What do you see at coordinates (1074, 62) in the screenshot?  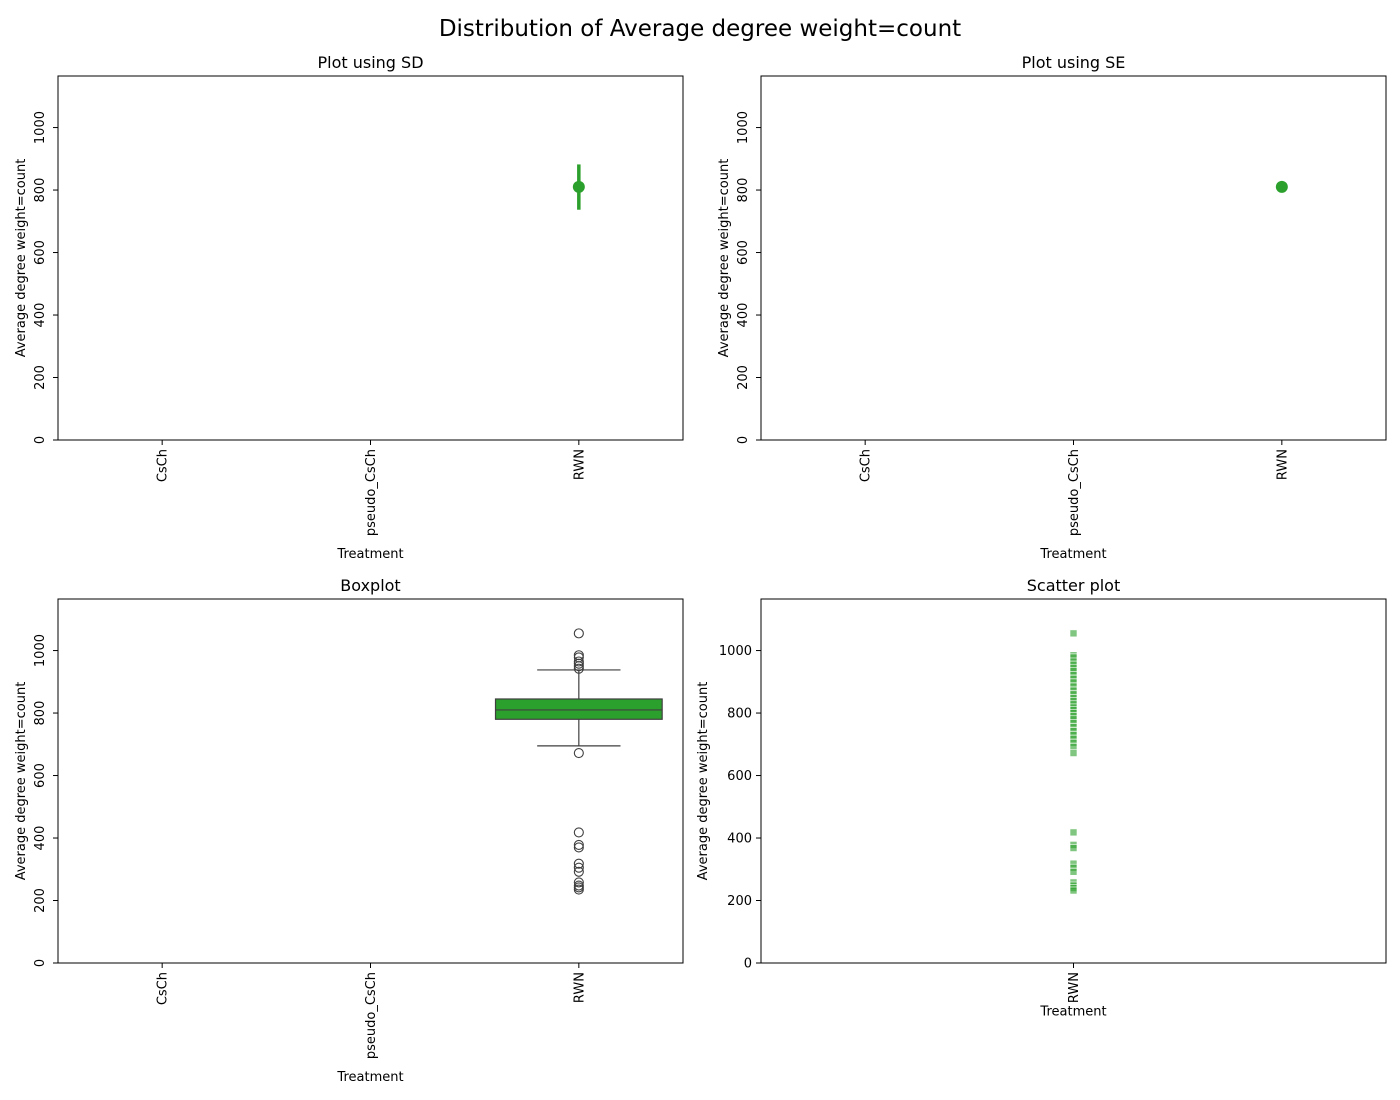 I see `panel-title: Plot using SE` at bounding box center [1074, 62].